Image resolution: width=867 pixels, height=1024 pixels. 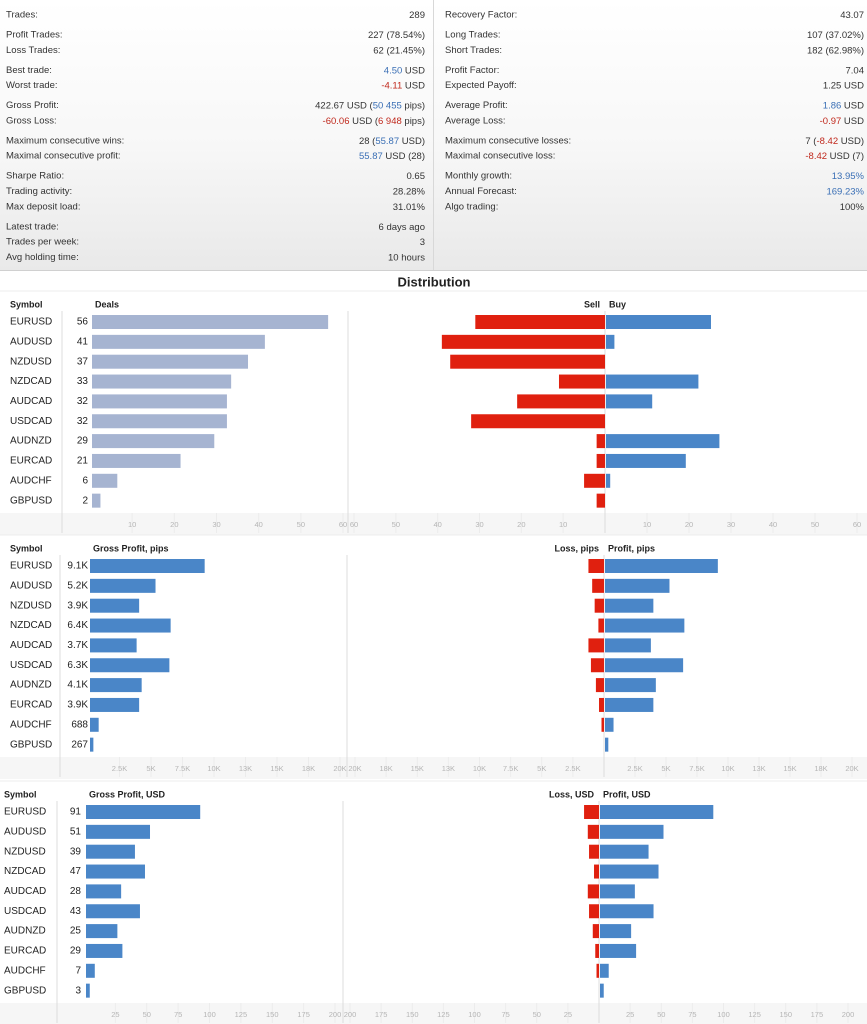 What do you see at coordinates (31, 724) in the screenshot?
I see `symbol-label: AUDCHF` at bounding box center [31, 724].